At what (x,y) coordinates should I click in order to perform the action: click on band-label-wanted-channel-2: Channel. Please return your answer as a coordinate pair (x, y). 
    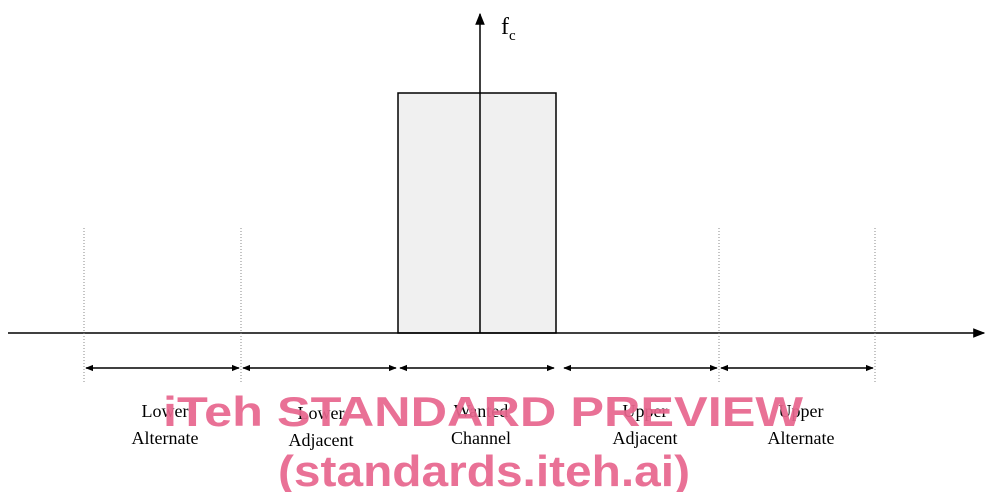
    Looking at the image, I should click on (481, 438).